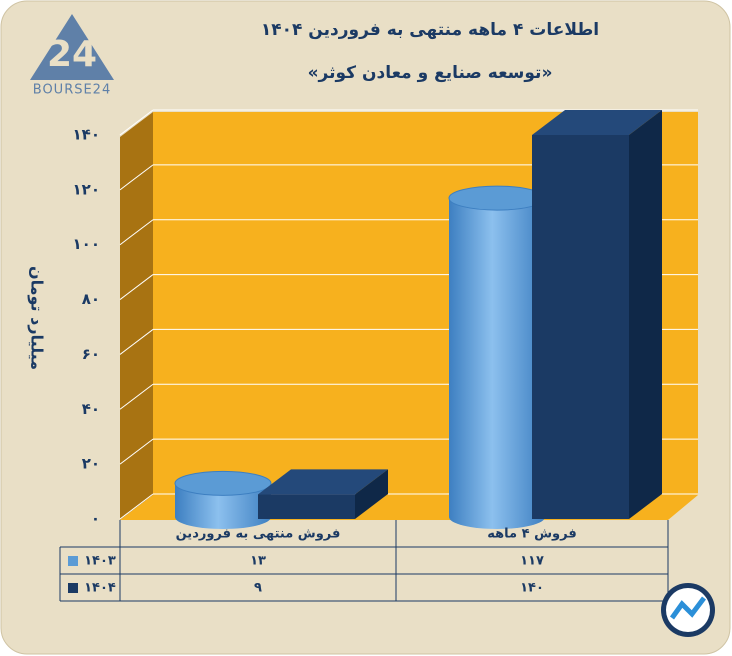  I want to click on y-axis-label: میلیارد تومان, so click(37, 318).